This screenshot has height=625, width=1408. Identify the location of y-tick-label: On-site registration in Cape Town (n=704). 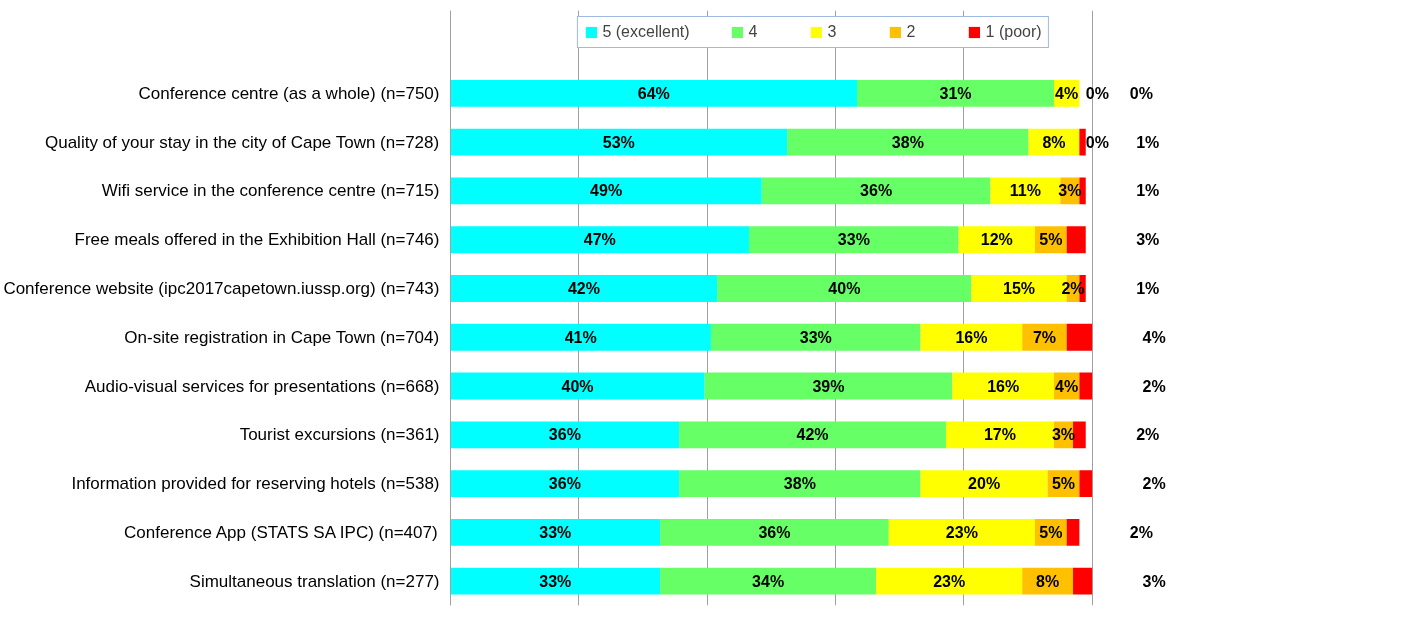
(282, 337).